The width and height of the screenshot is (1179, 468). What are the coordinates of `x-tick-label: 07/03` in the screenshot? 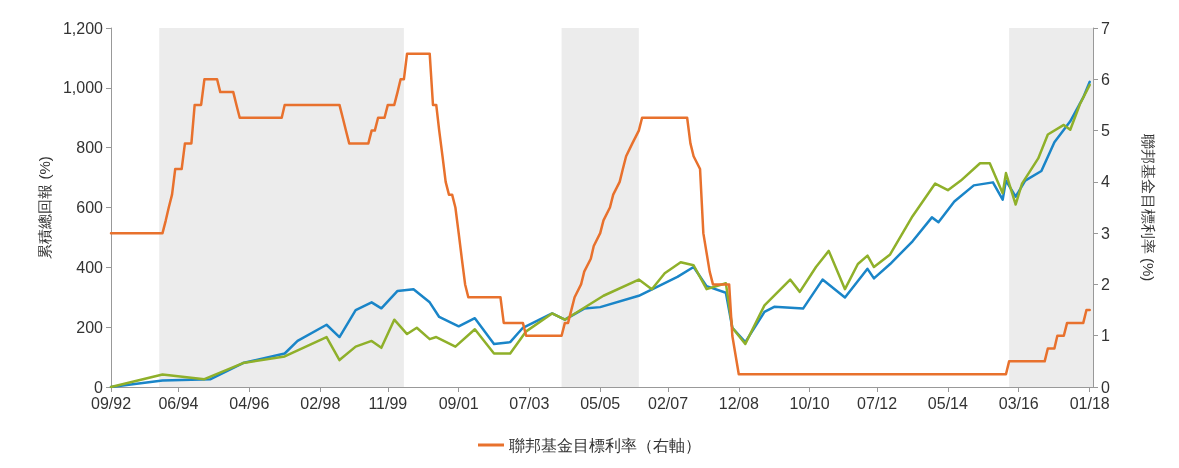 It's located at (529, 403).